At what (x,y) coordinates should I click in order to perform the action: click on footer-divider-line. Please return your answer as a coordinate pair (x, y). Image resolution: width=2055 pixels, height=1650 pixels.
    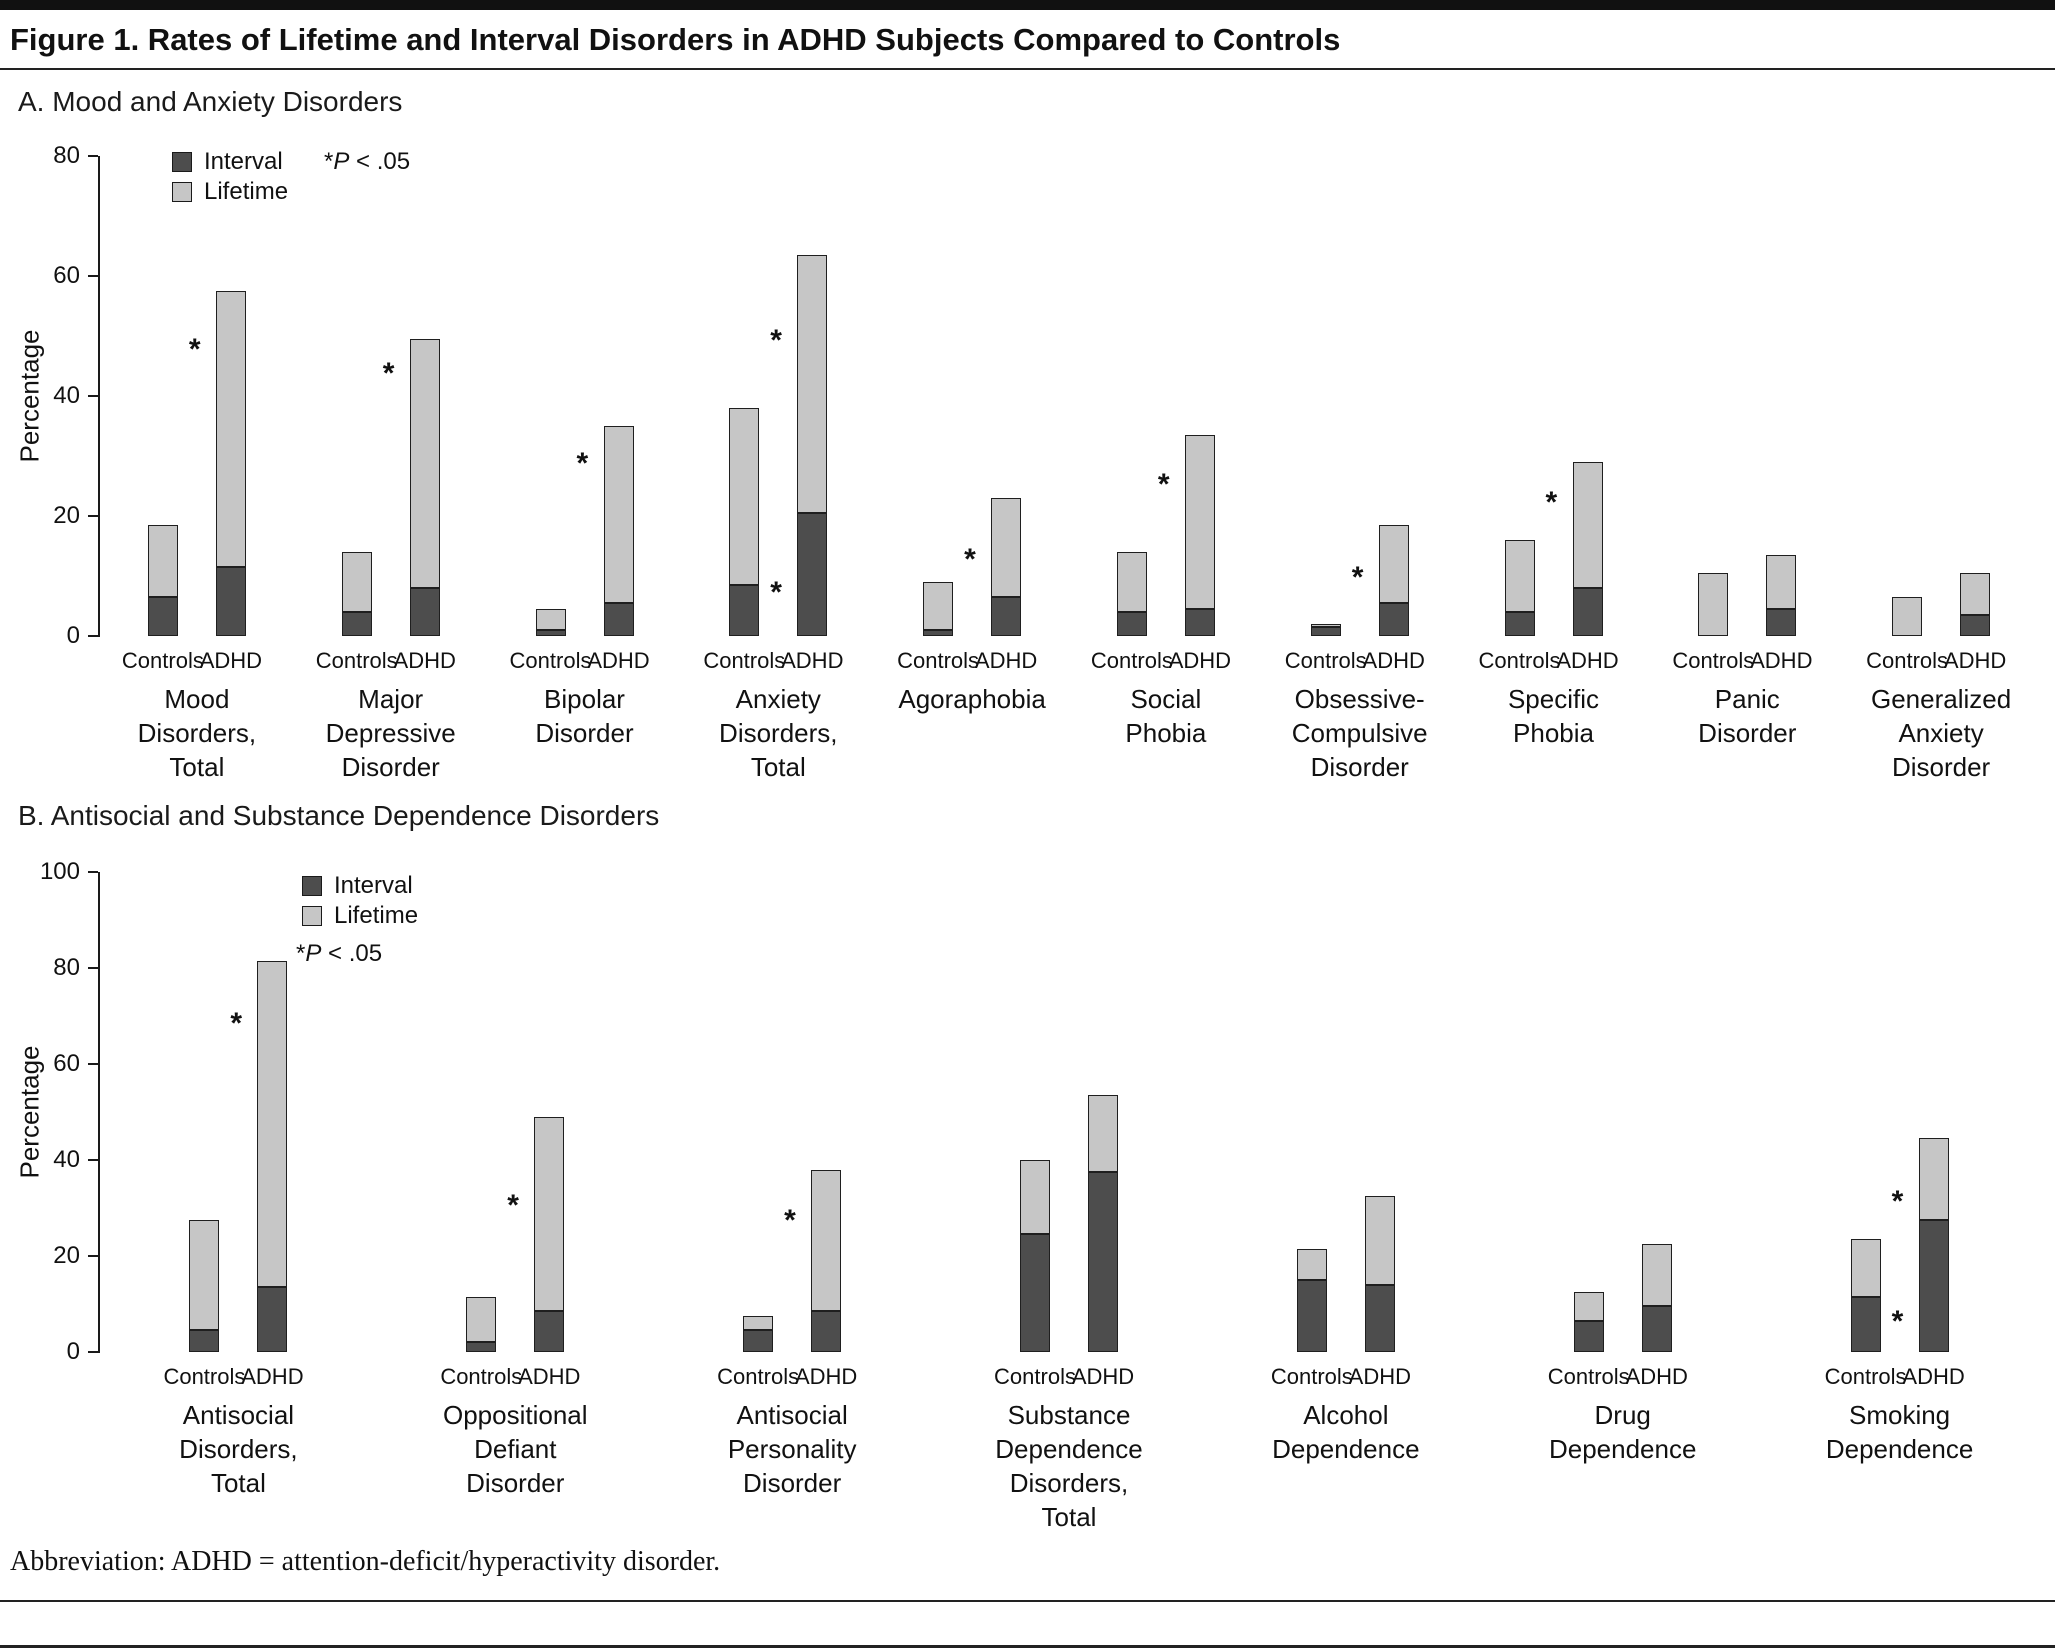
    Looking at the image, I should click on (1027, 1601).